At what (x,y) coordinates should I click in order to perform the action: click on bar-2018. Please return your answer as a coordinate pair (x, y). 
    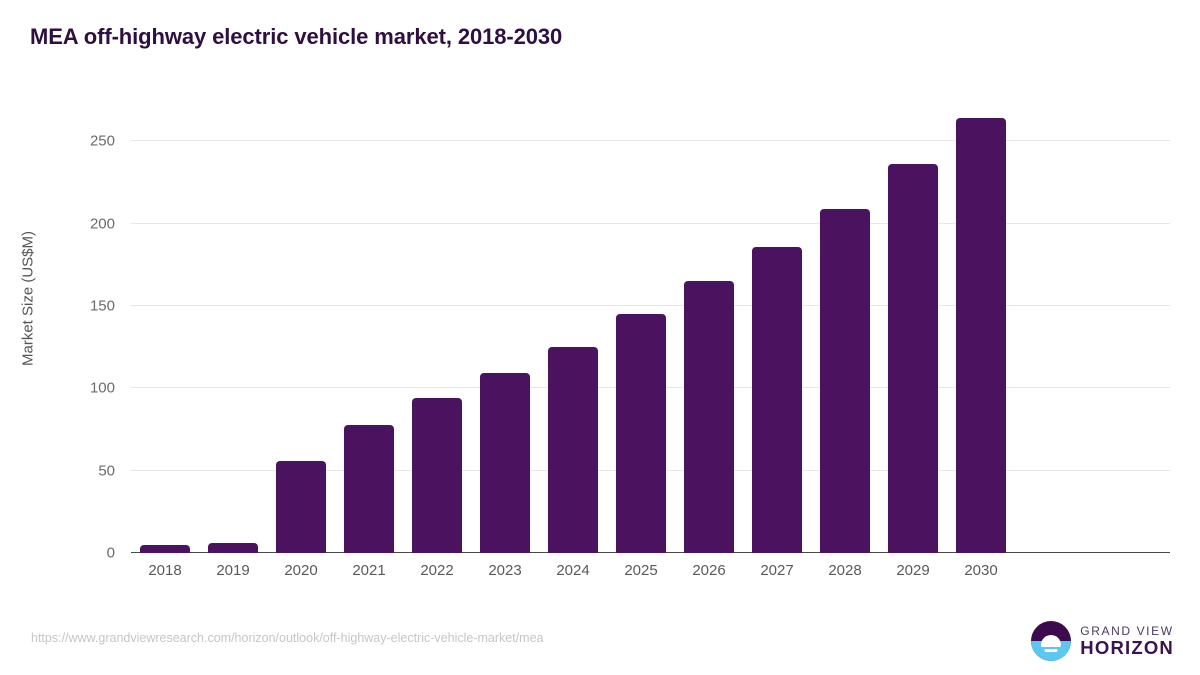
    Looking at the image, I should click on (165, 548).